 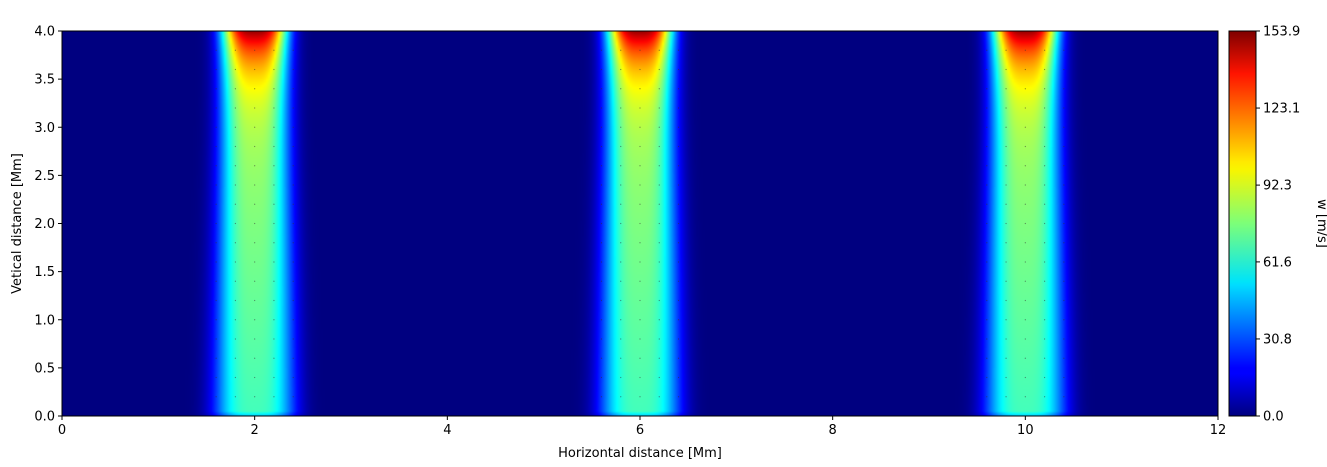 I want to click on y-tick-label: 2.0, so click(x=44, y=224).